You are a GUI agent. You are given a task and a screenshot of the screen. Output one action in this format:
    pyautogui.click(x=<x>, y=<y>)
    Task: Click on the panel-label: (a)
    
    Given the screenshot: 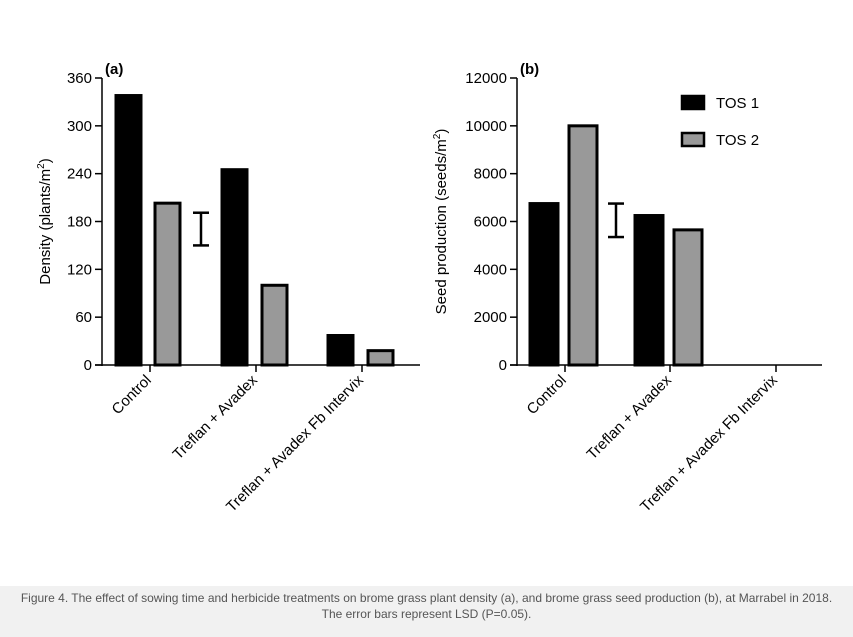 What is the action you would take?
    pyautogui.click(x=114, y=69)
    